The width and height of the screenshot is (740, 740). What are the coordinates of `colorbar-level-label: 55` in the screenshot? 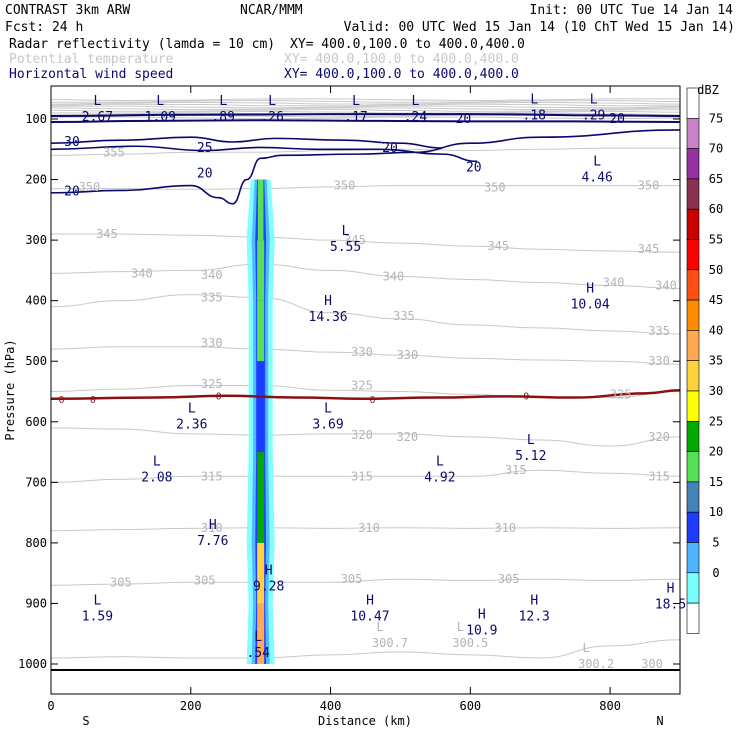 It's located at (716, 240).